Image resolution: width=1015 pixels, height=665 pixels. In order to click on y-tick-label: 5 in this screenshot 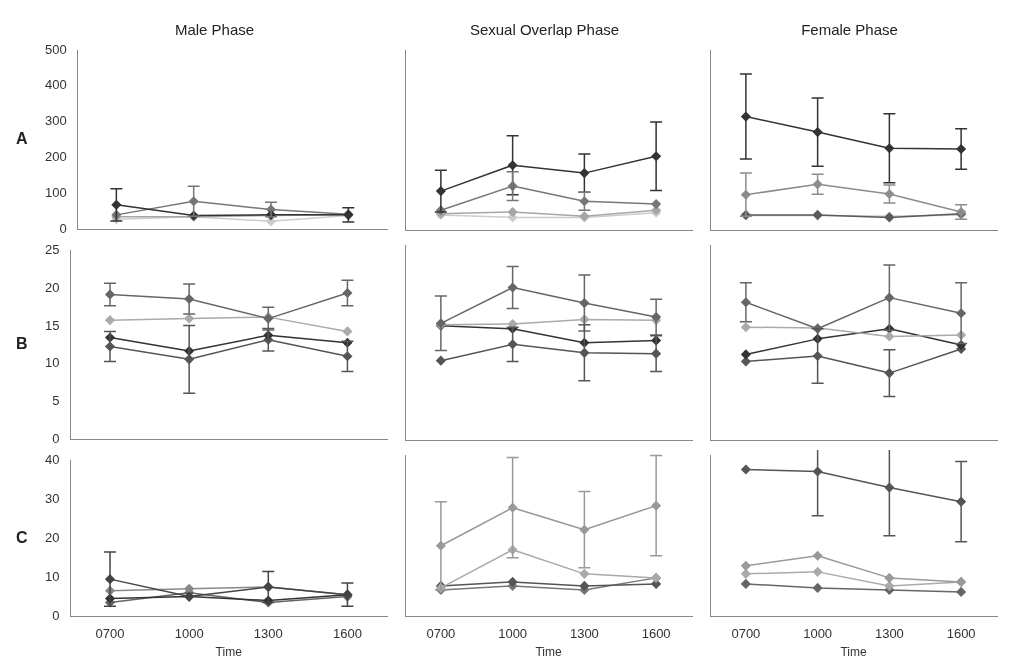, I will do `click(56, 401)`.